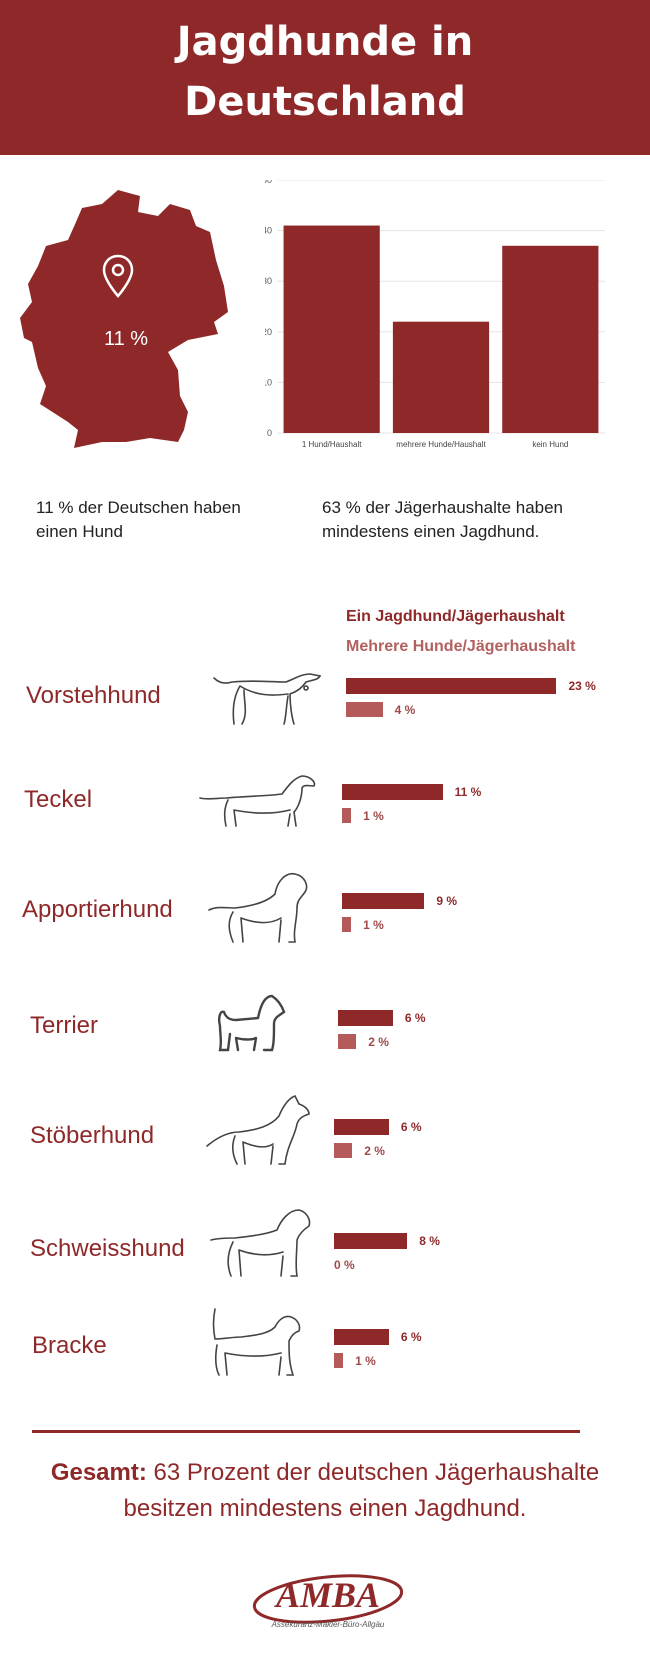 This screenshot has width=650, height=1661. Describe the element at coordinates (267, 699) in the screenshot. I see `pointer-dog-icon` at that location.